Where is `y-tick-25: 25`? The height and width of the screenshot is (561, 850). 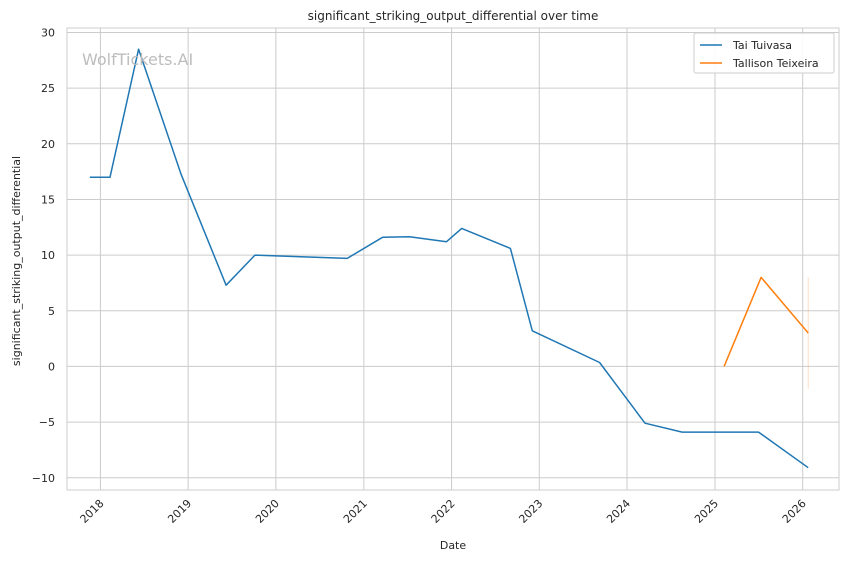
y-tick-25: 25 is located at coordinates (48, 88).